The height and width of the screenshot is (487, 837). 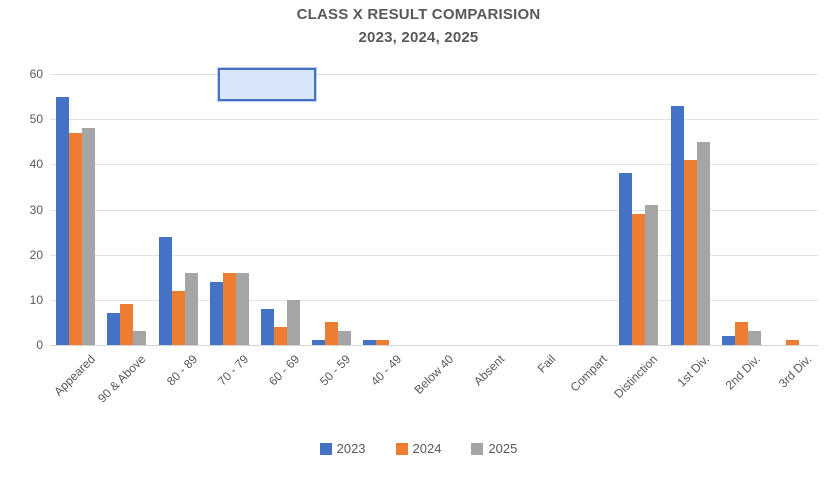 What do you see at coordinates (639, 279) in the screenshot?
I see `bar-2024-distinction` at bounding box center [639, 279].